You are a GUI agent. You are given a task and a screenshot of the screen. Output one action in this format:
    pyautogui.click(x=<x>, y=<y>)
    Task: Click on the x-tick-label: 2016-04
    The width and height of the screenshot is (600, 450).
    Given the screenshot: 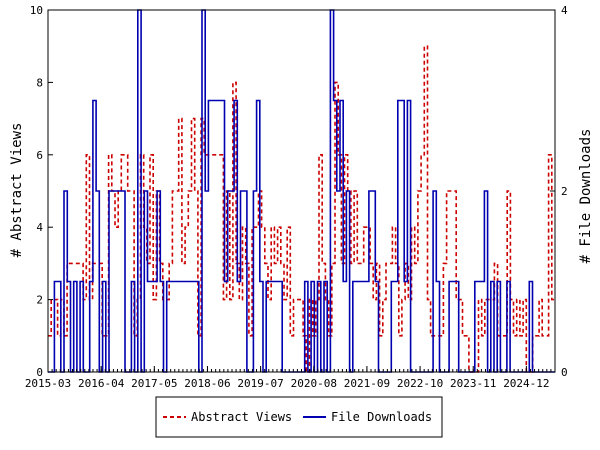 What is the action you would take?
    pyautogui.click(x=101, y=383)
    